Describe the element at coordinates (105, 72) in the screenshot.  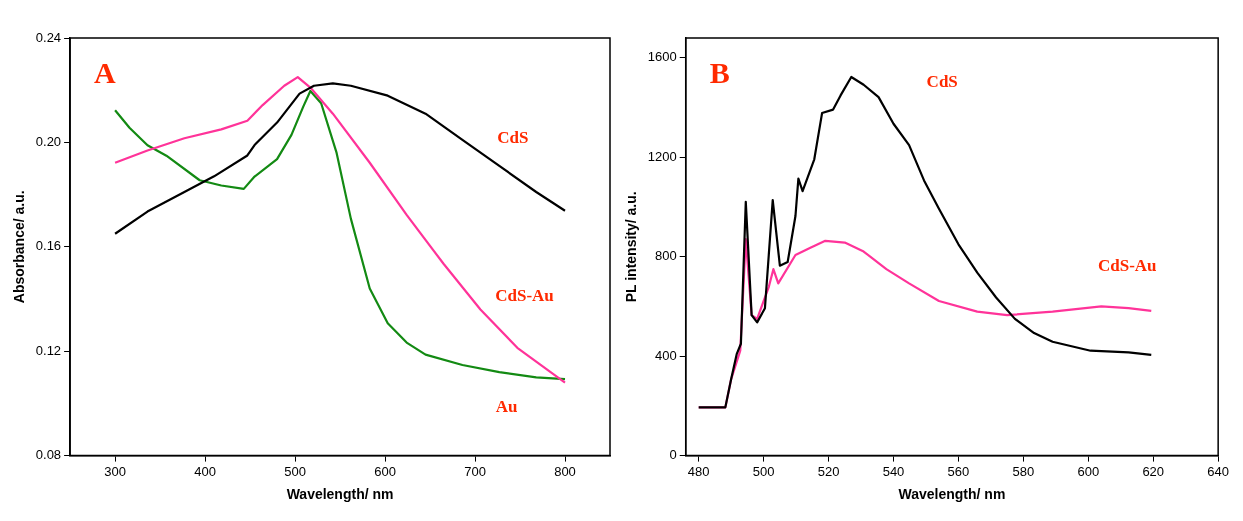
I see `annotation: A` at that location.